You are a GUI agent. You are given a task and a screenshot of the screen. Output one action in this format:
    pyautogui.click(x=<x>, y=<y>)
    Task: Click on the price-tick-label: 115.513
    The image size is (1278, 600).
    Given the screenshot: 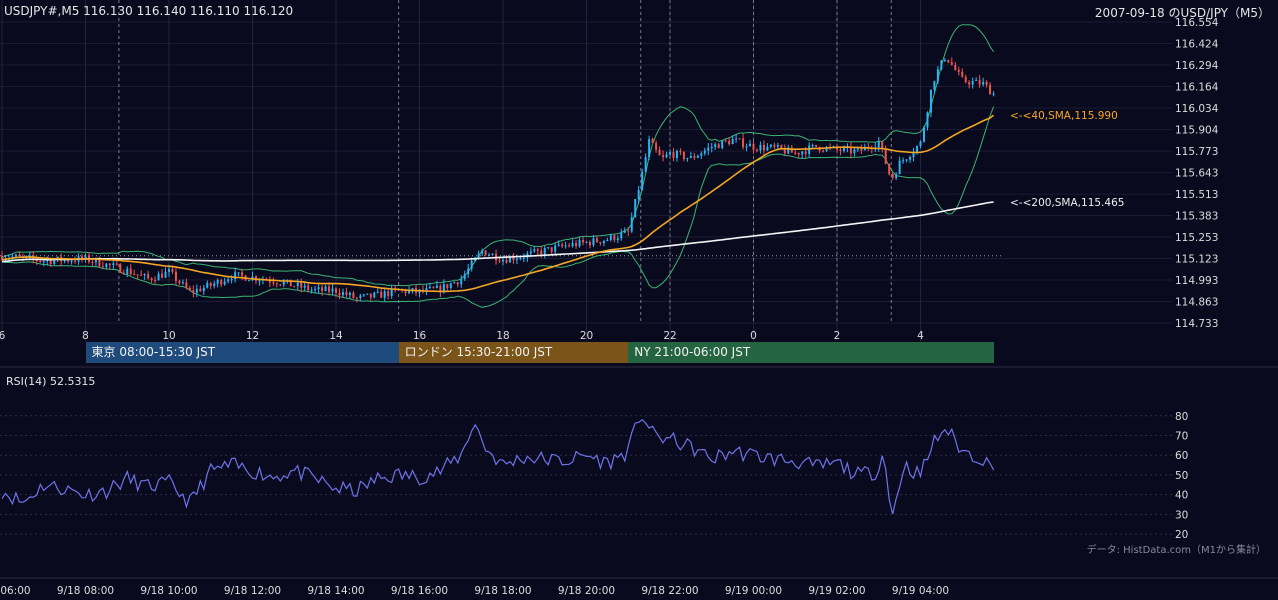 What is the action you would take?
    pyautogui.click(x=1196, y=195)
    